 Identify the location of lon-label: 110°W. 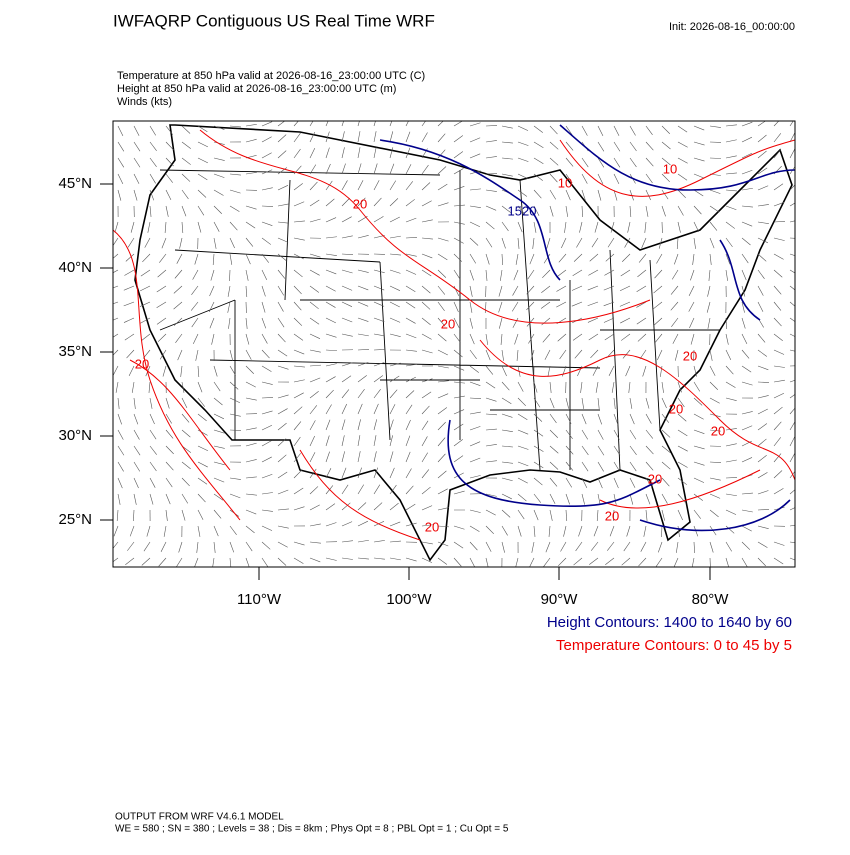
(259, 599).